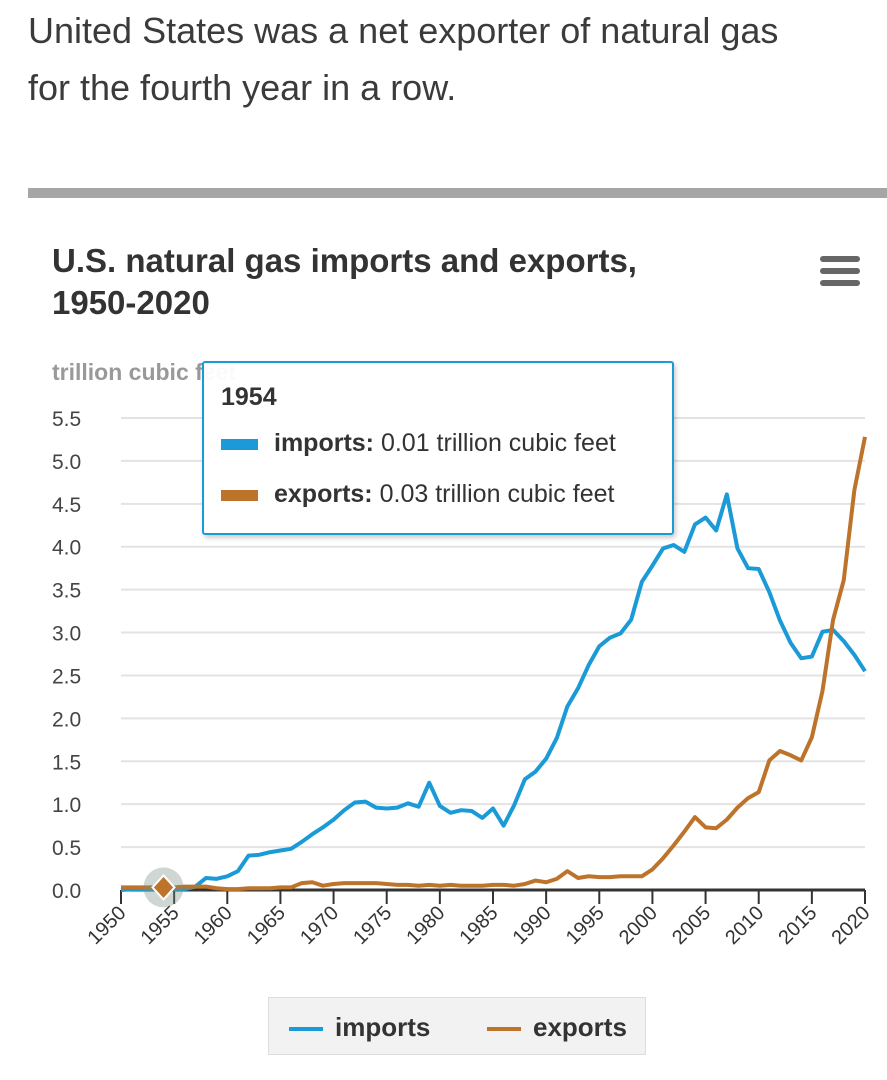 This screenshot has width=887, height=1080. What do you see at coordinates (372, 925) in the screenshot?
I see `x-tick-label: 1975` at bounding box center [372, 925].